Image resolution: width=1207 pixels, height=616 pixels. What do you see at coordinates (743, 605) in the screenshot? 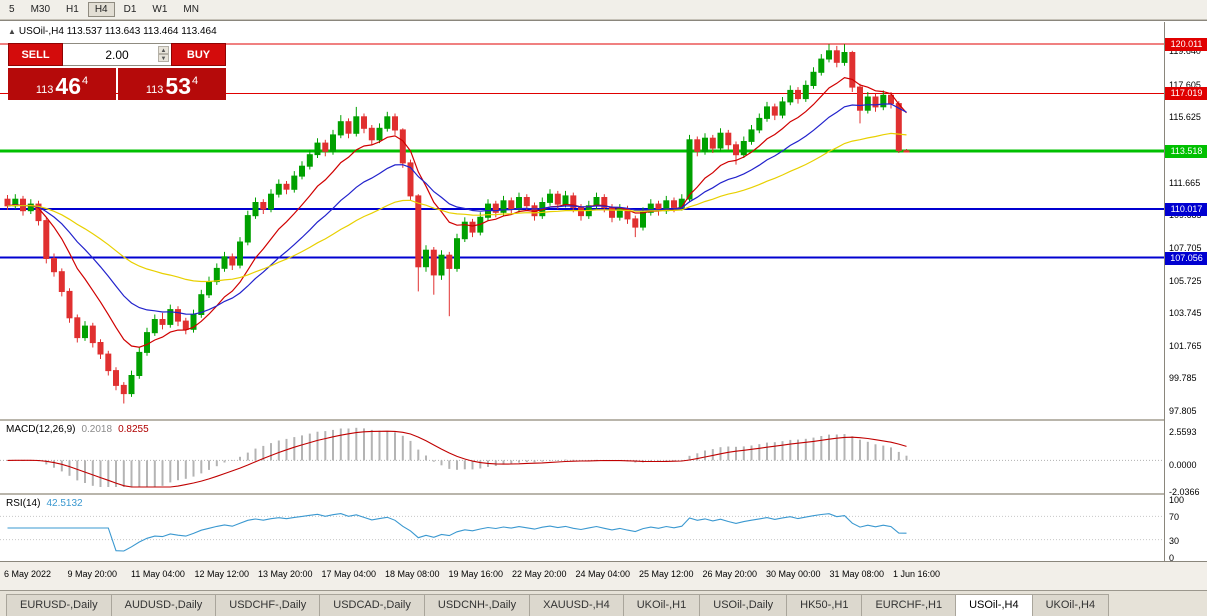
I see `chart-tab-usoil-daily: USOil-,Daily` at bounding box center [743, 605].